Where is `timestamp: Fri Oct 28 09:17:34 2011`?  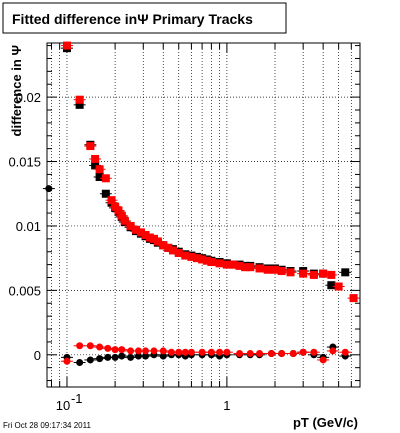
timestamp: Fri Oct 28 09:17:34 2011 is located at coordinates (47, 425).